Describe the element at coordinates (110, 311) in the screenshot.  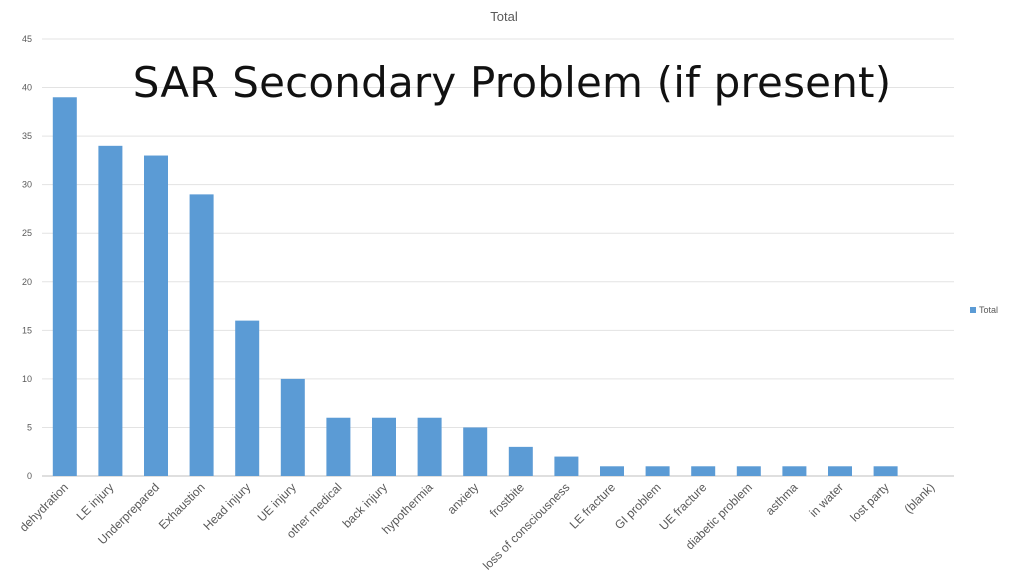
I see `bar-le-injury` at that location.